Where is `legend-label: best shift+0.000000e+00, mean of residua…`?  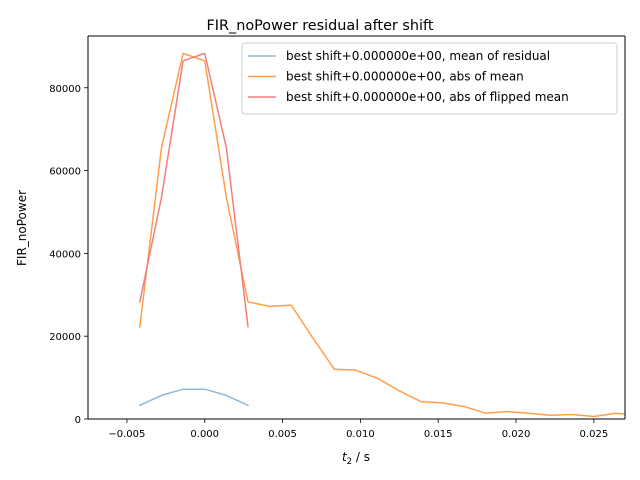
legend-label: best shift+0.000000e+00, mean of residua… is located at coordinates (418, 56).